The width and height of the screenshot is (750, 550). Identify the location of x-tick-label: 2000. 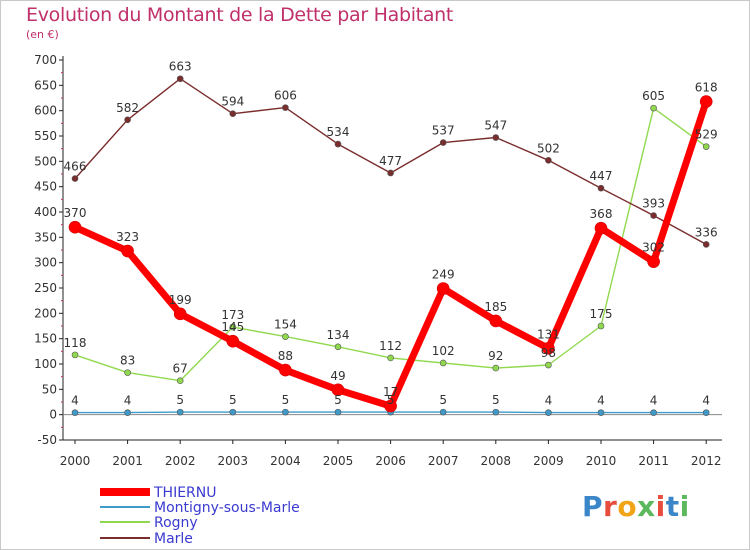
(75, 461).